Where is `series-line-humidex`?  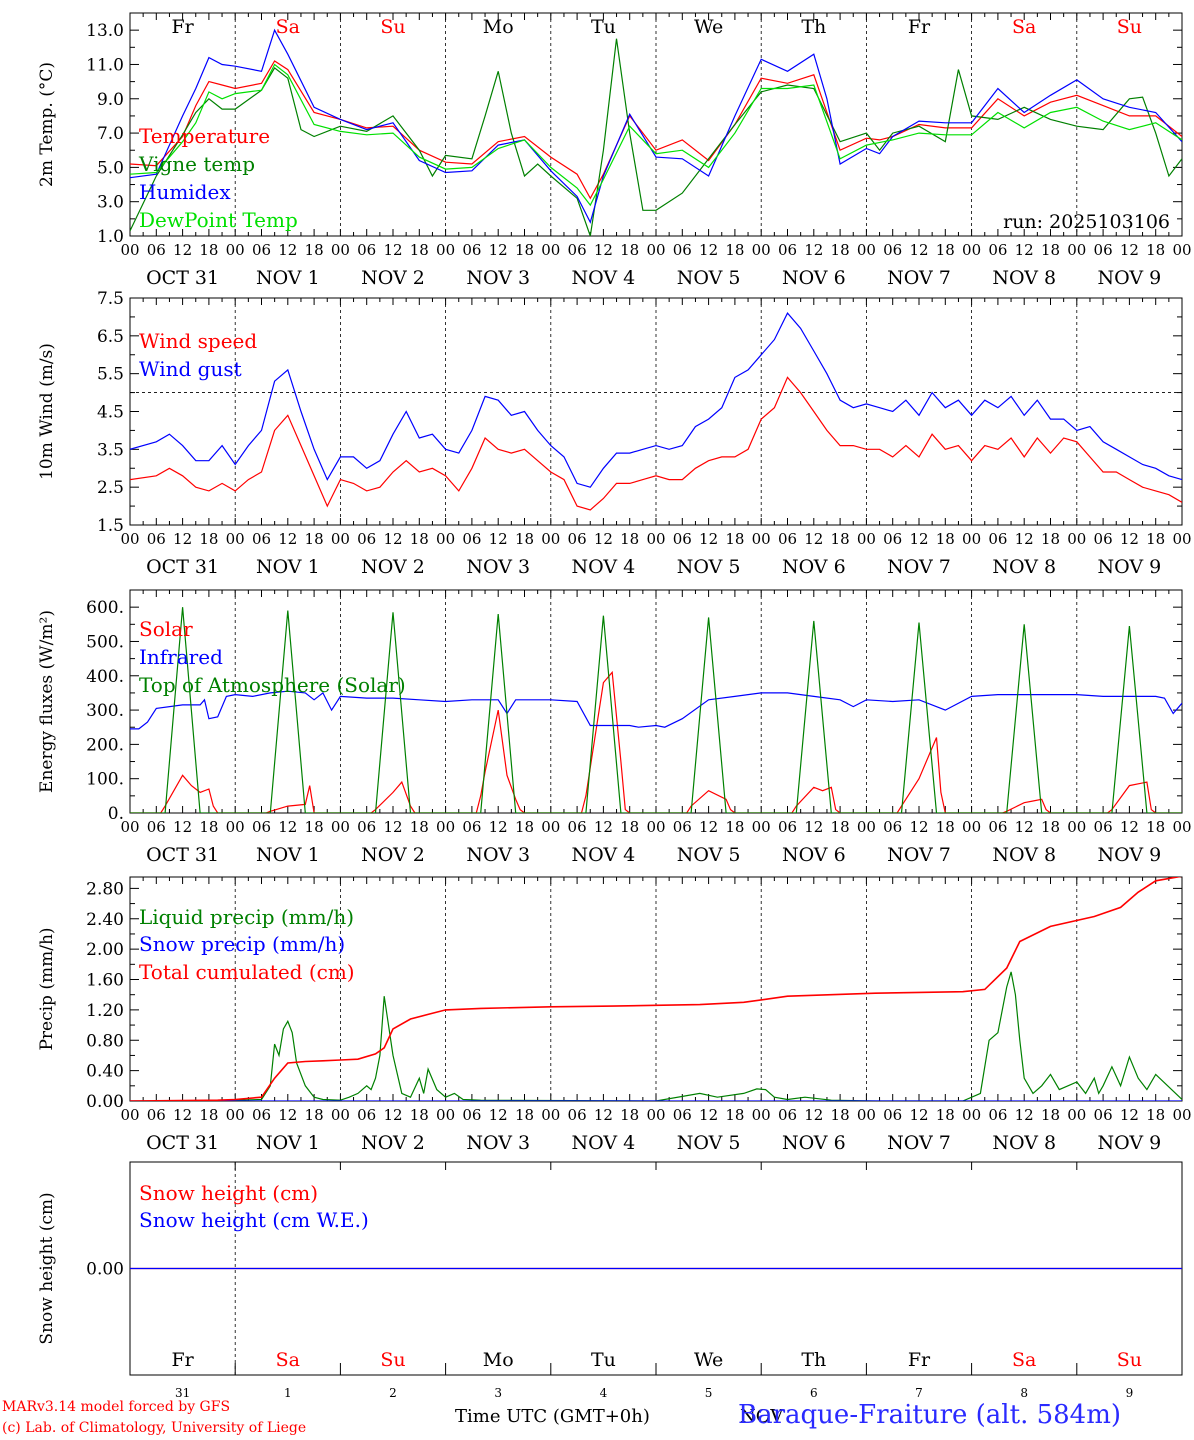
series-line-humidex is located at coordinates (656, 126).